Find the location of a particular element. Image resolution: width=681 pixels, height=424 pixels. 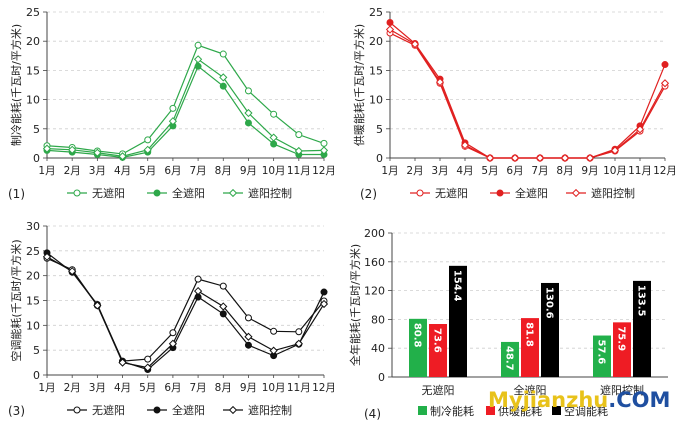

p1-xtick-label: 8月 is located at coordinates (223, 171).